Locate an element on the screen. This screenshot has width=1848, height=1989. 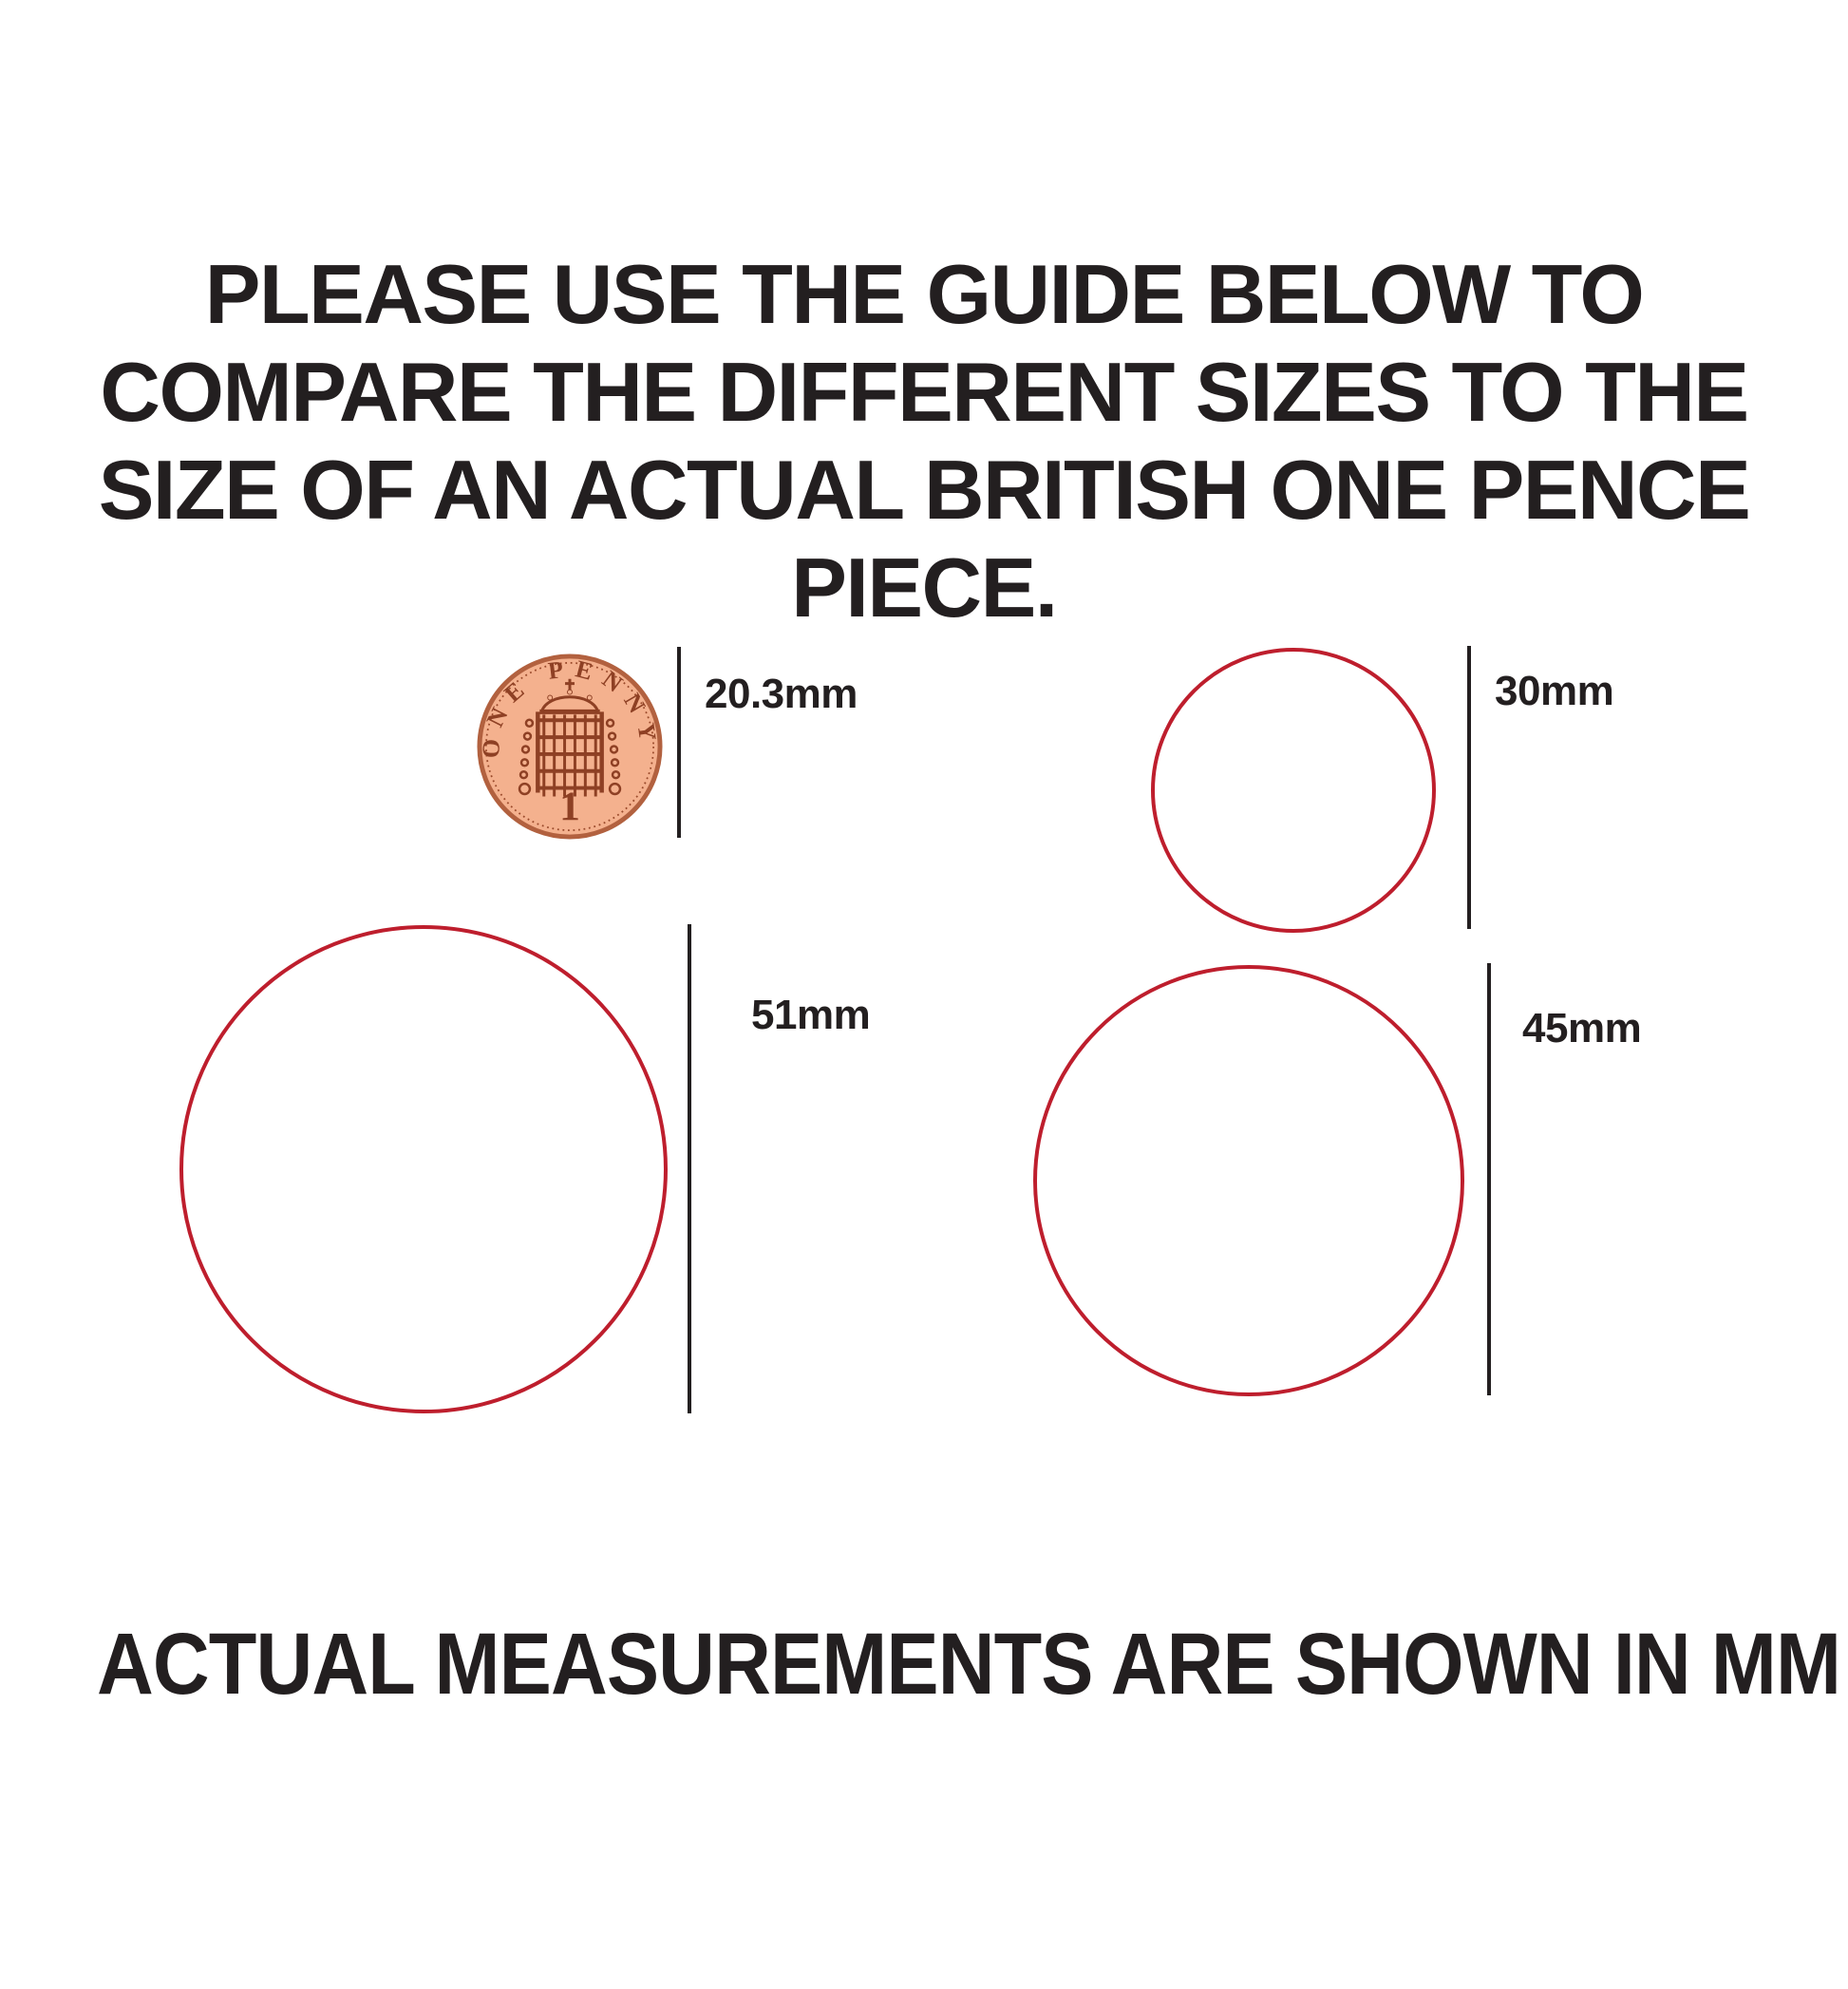
circle-45mm-measure-line is located at coordinates (1489, 1179).